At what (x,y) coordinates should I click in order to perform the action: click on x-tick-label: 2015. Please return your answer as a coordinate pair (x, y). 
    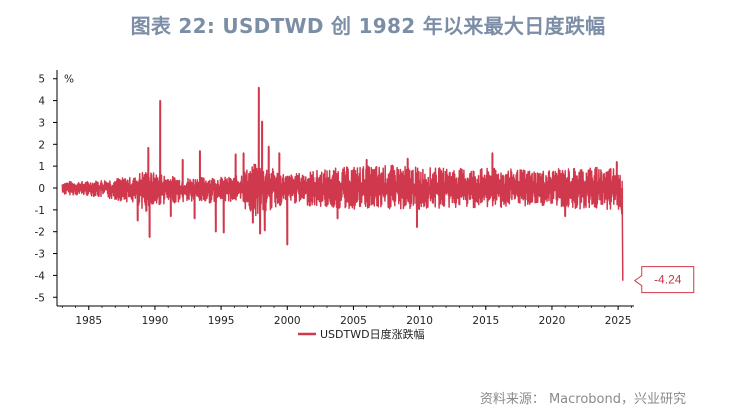
    Looking at the image, I should click on (485, 321).